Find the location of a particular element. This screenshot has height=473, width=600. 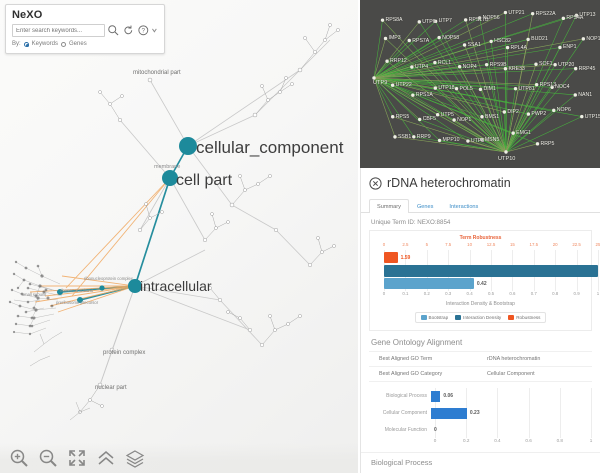

network-node-label-NOP58: NOP58 is located at coordinates (451, 37).